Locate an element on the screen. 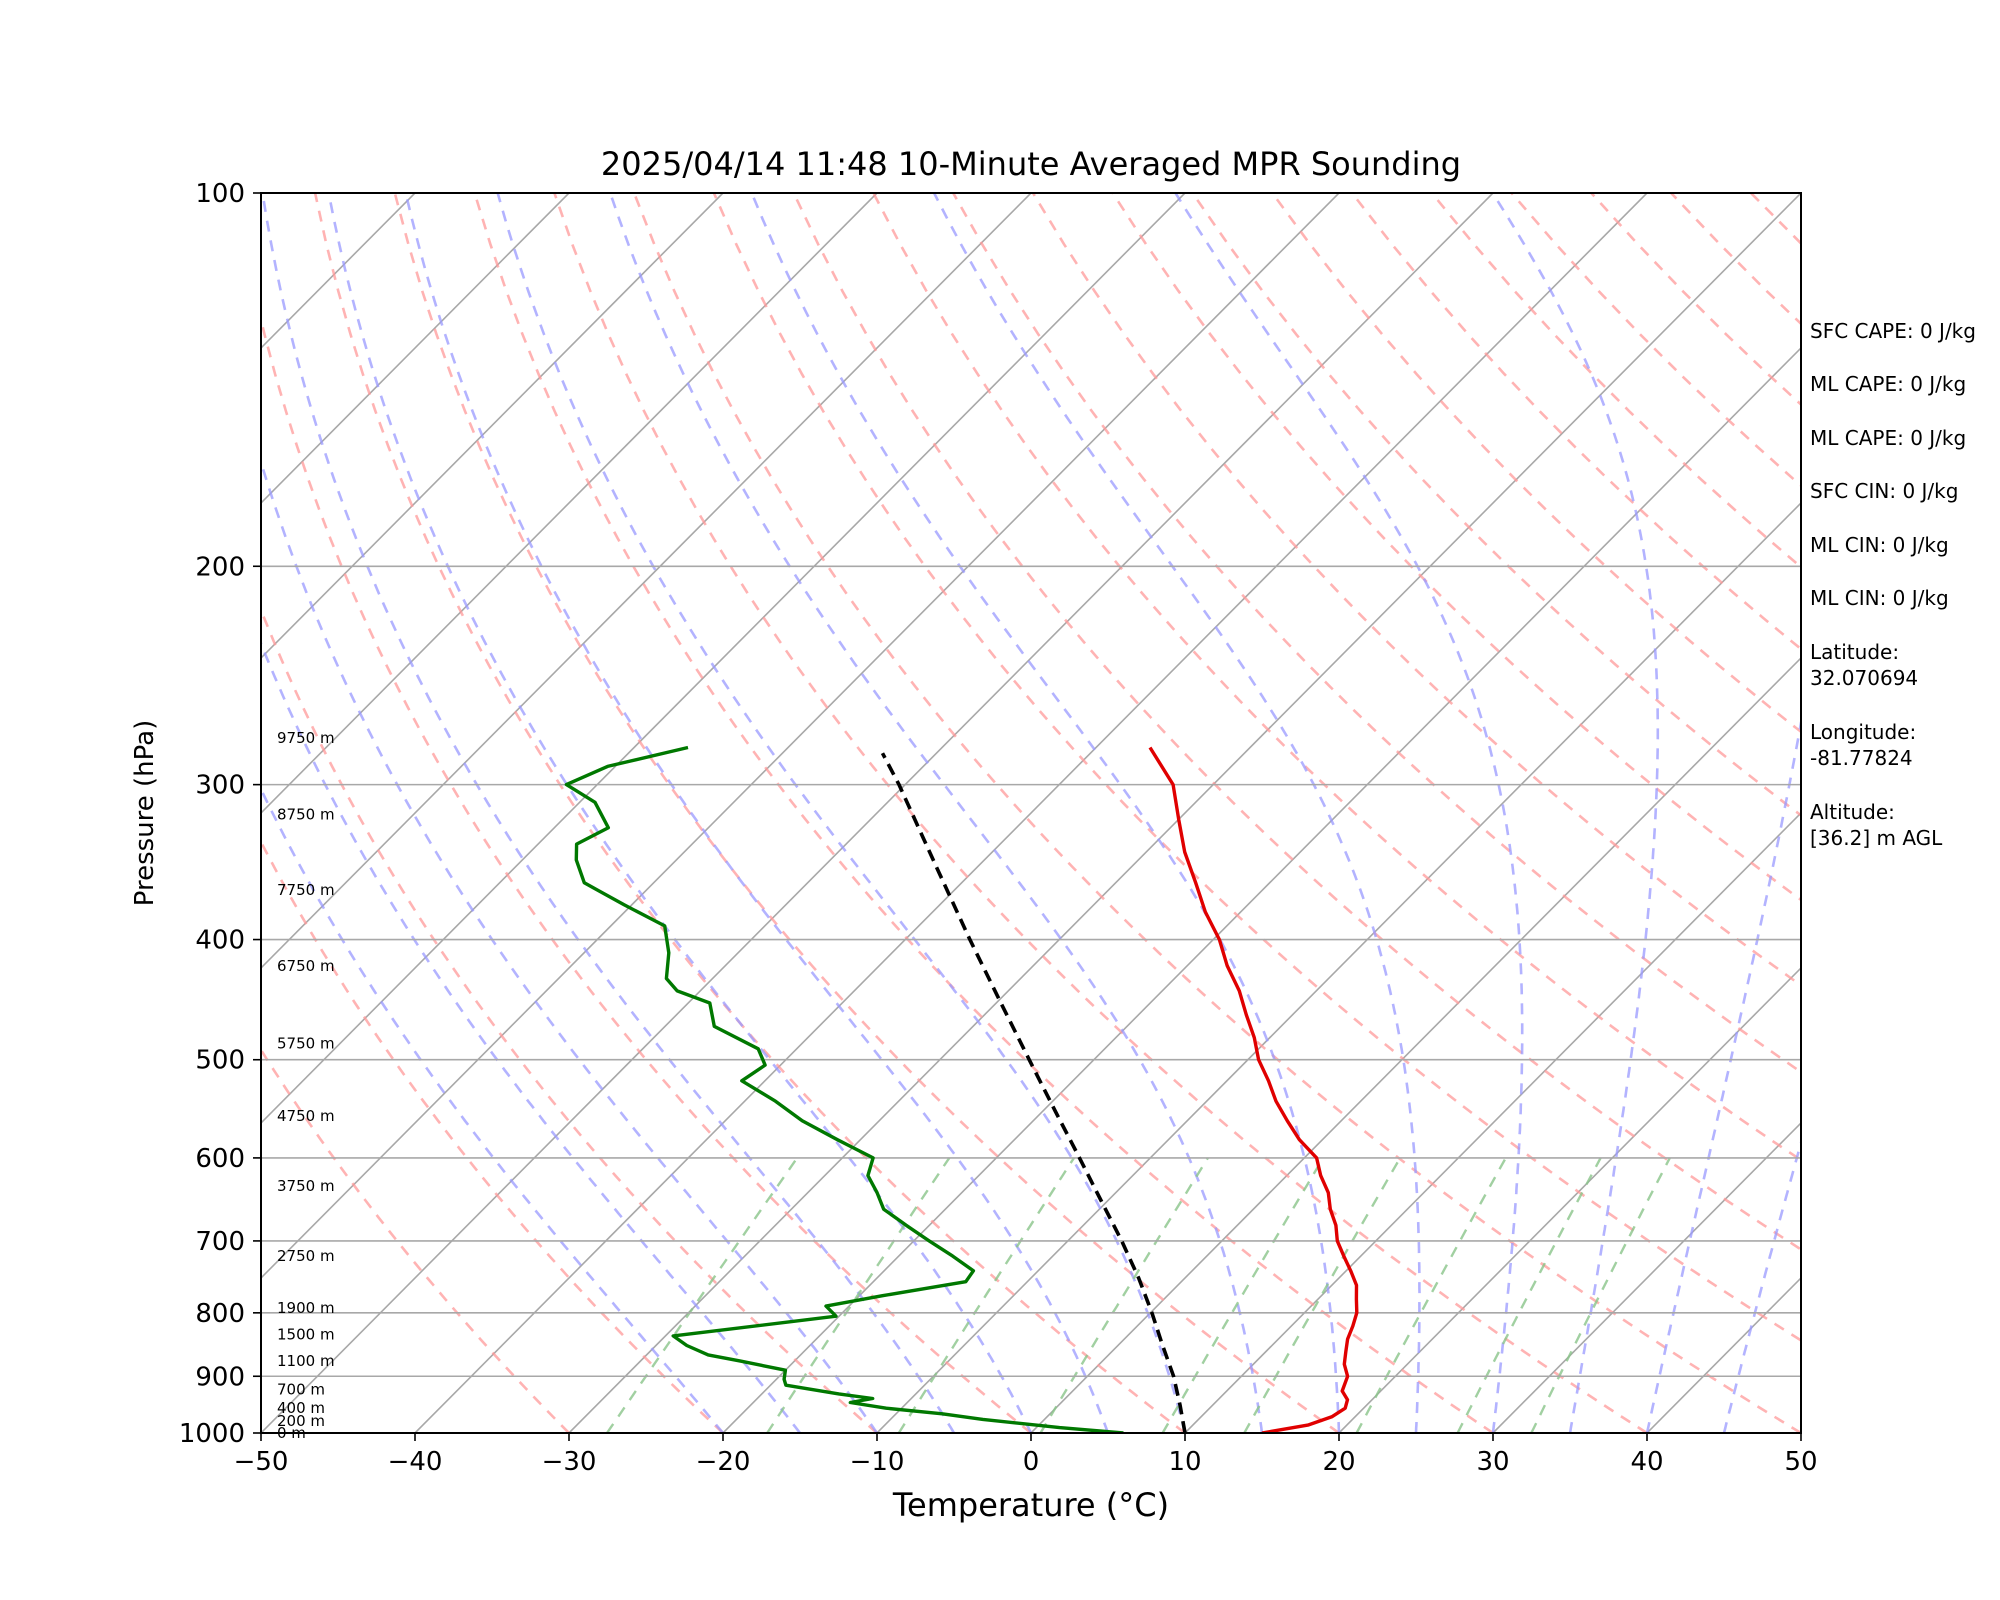 The image size is (2000, 1600). dewpoint-line is located at coordinates (844, 1089).